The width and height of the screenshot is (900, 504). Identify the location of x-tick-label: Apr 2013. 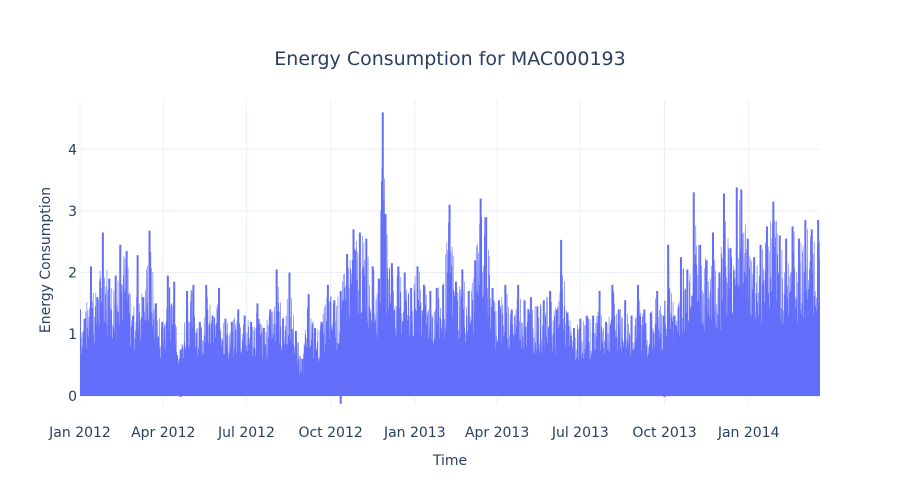
(497, 433).